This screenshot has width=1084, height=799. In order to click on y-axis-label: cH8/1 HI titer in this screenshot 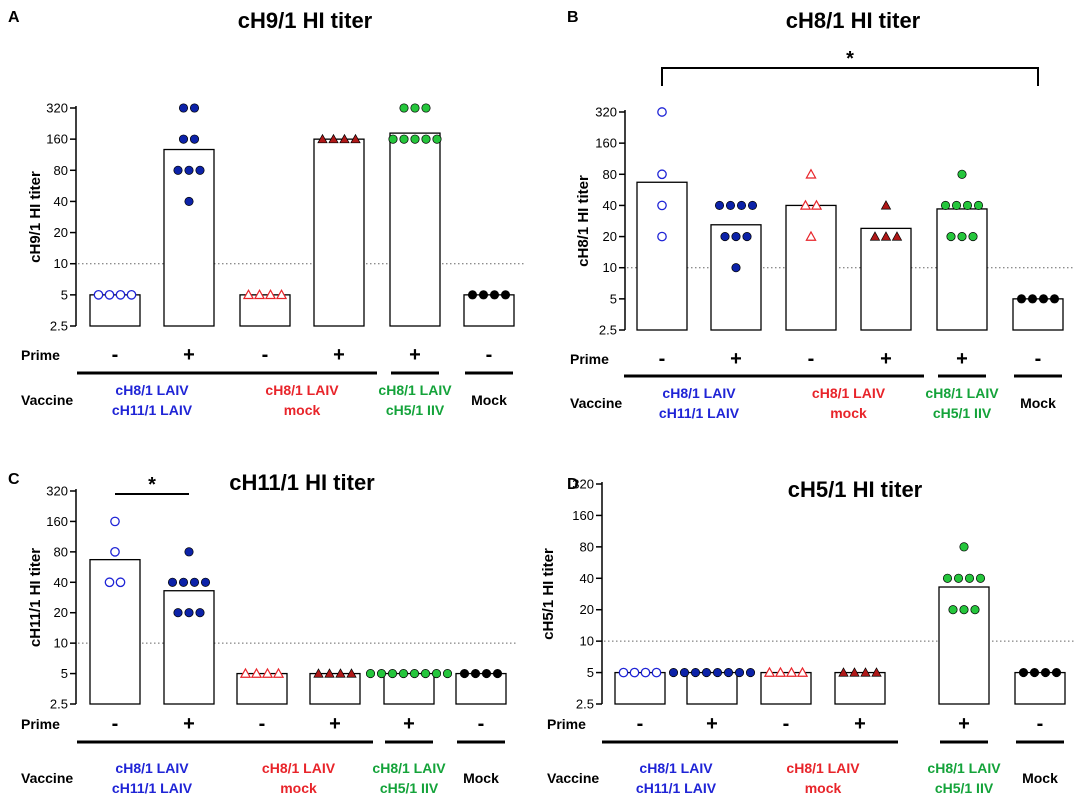, I will do `click(583, 221)`.